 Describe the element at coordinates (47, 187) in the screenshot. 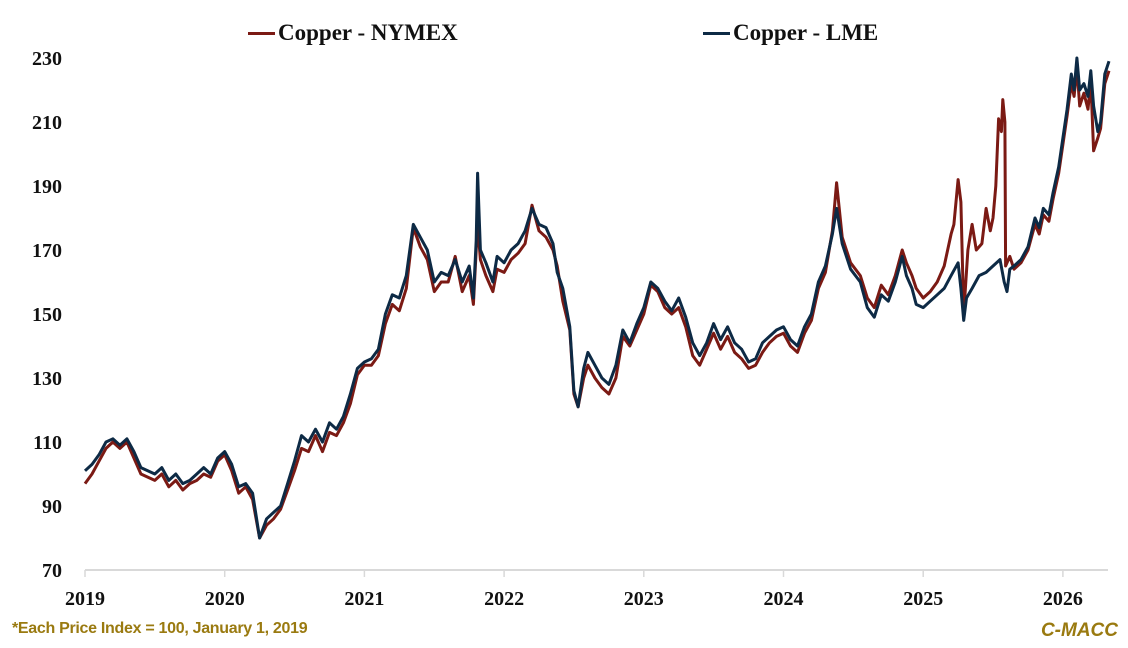

I see `y-tick-label: 190` at that location.